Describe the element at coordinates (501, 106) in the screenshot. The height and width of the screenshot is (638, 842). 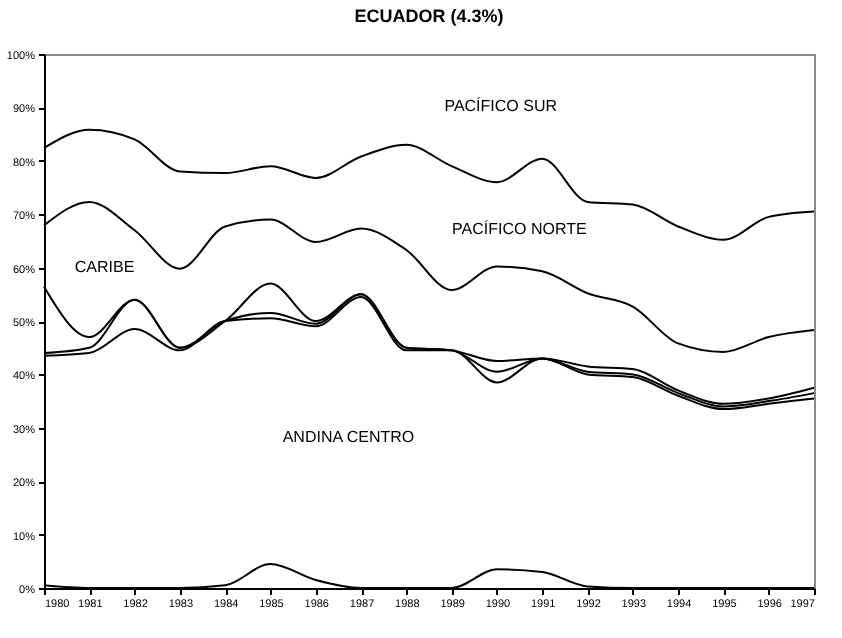
I see `annotation: PACÍFICO SUR` at that location.